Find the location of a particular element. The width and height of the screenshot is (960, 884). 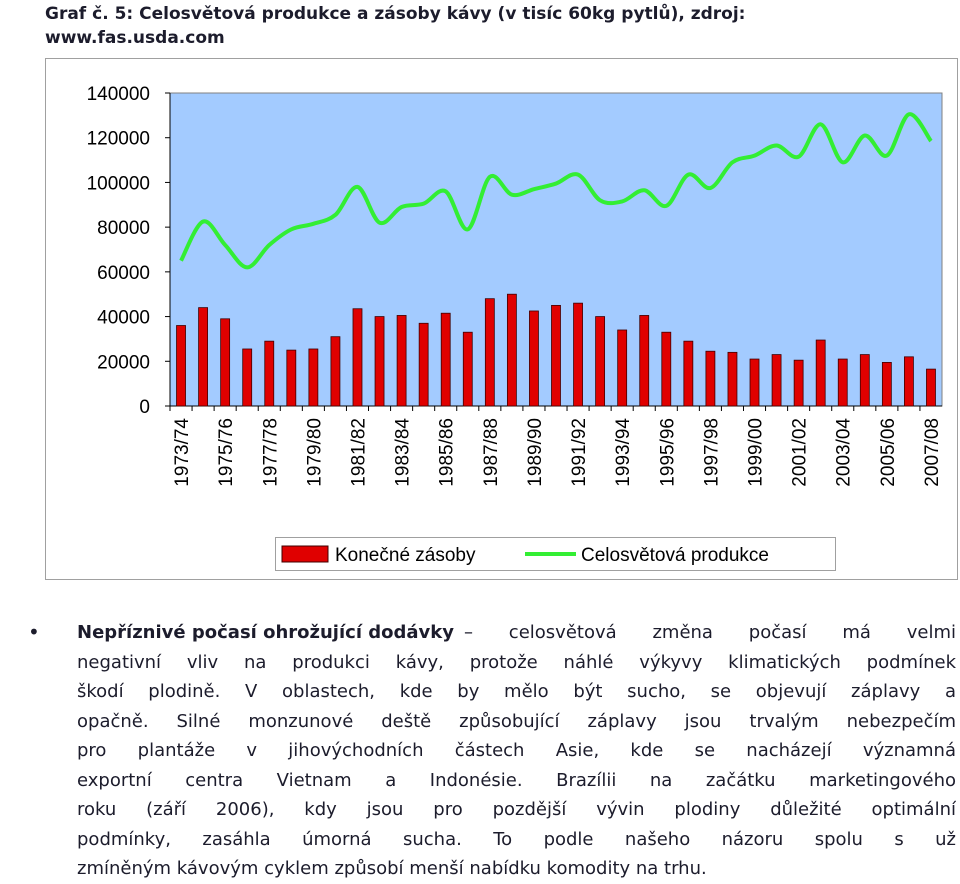

x-tick-label: 1993/94 is located at coordinates (623, 452).